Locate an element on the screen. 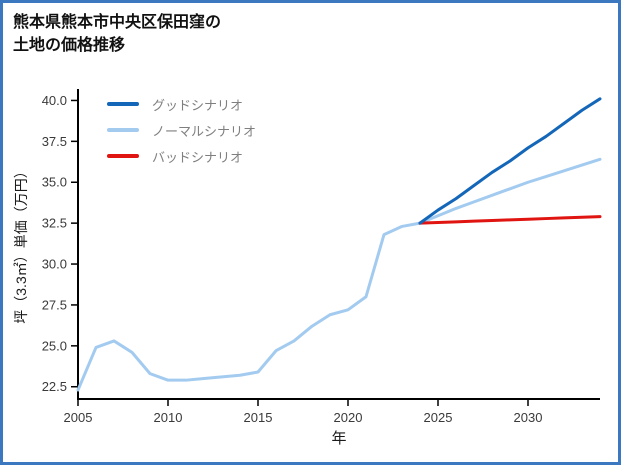  x-tick-label: 2025 is located at coordinates (438, 417).